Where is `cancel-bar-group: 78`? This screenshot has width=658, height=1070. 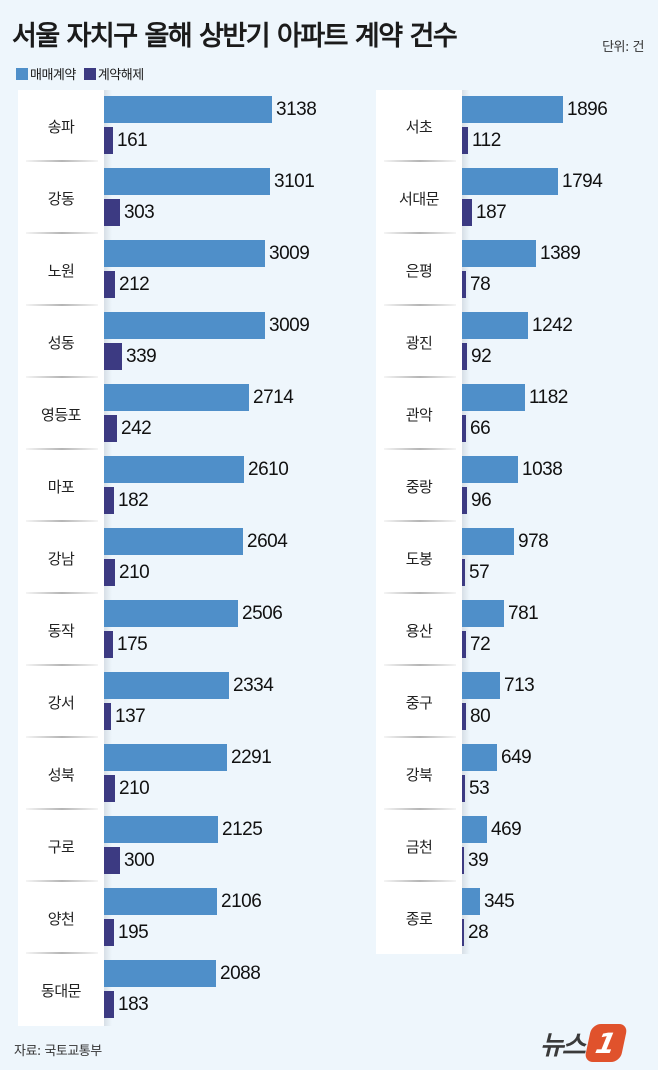 cancel-bar-group: 78 is located at coordinates (476, 284).